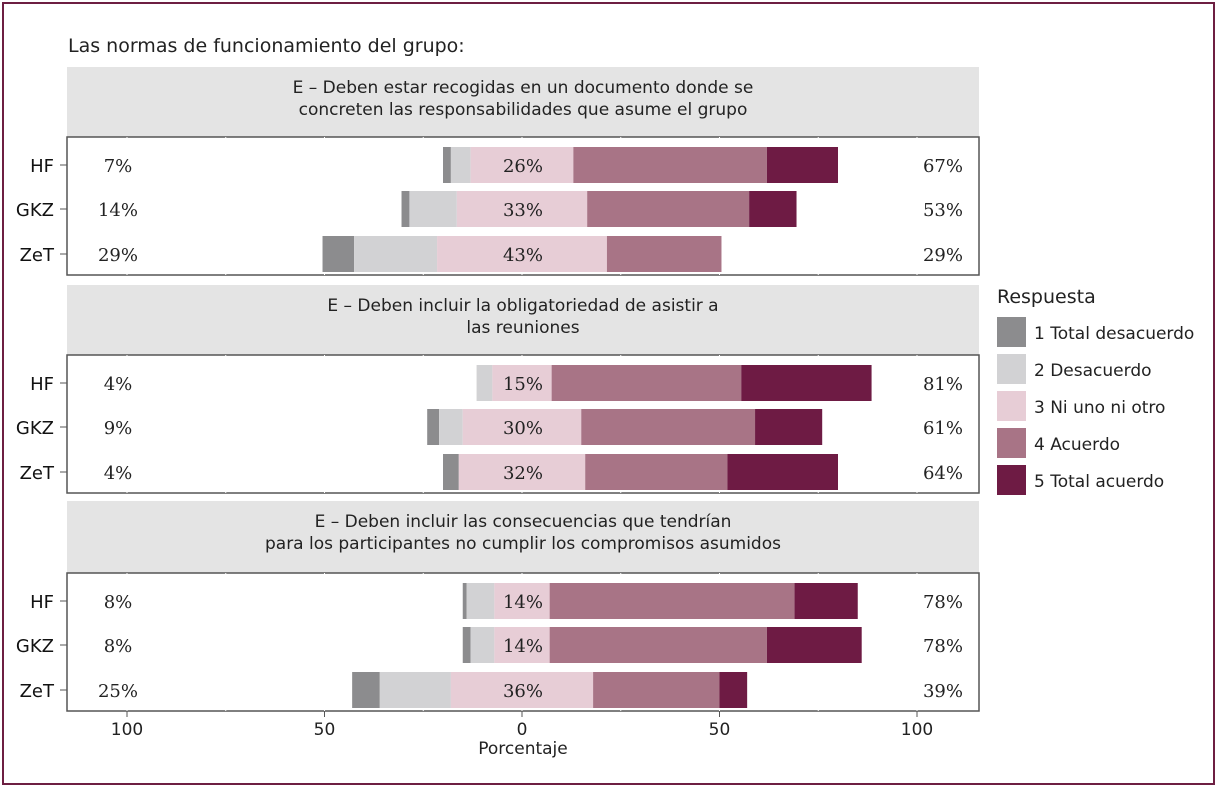 The height and width of the screenshot is (789, 1219). I want to click on mid-percent-label: 32%, so click(523, 473).